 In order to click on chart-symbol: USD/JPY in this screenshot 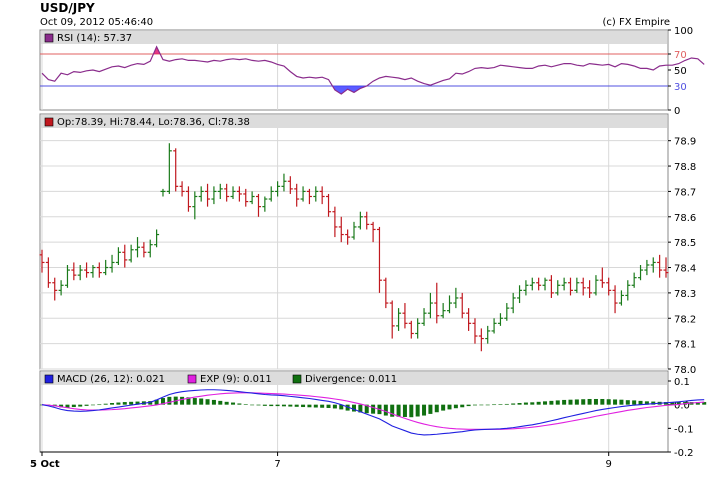, I will do `click(67, 8)`.